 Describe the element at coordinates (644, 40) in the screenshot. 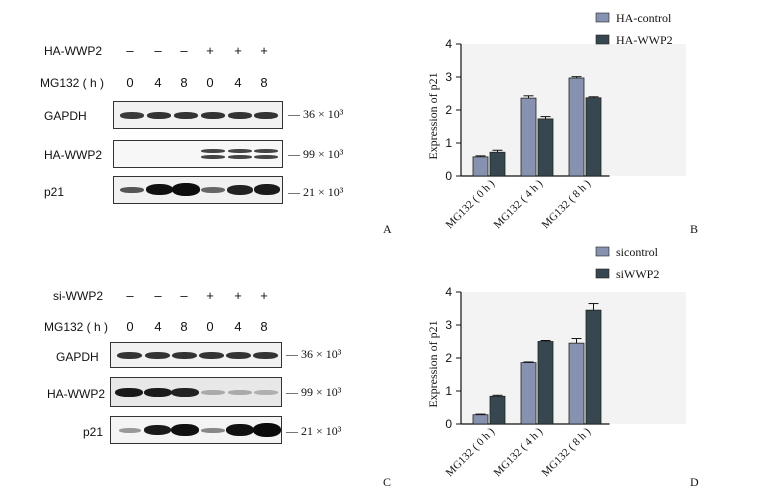

I see `legend-entry: HA-WWP2` at that location.